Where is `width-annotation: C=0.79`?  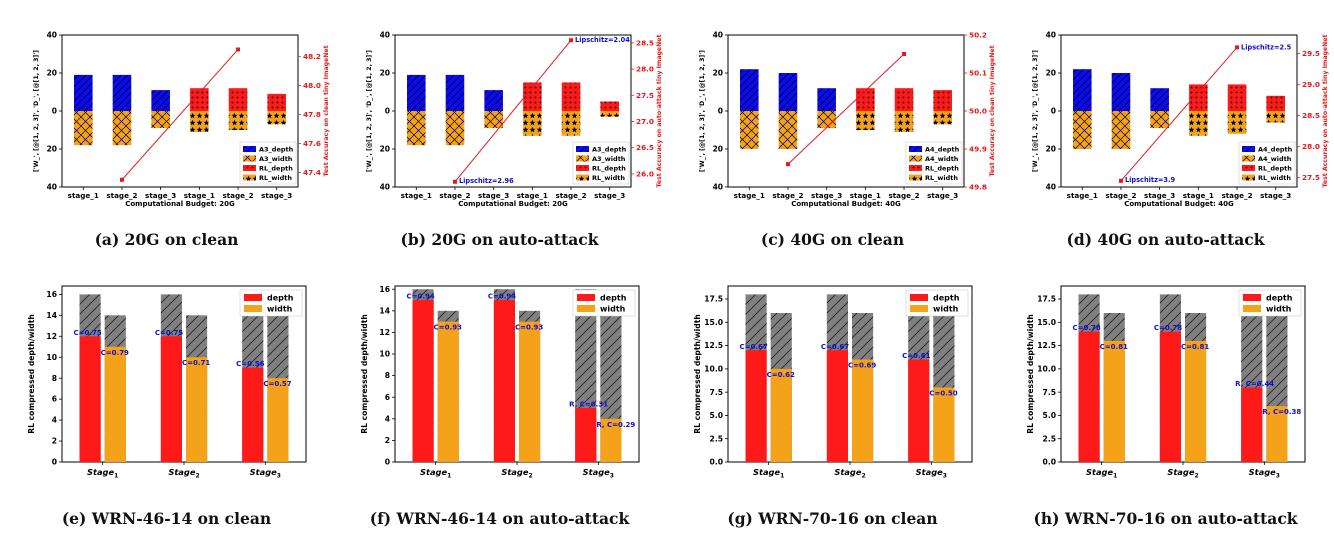
width-annotation: C=0.79 is located at coordinates (115, 353).